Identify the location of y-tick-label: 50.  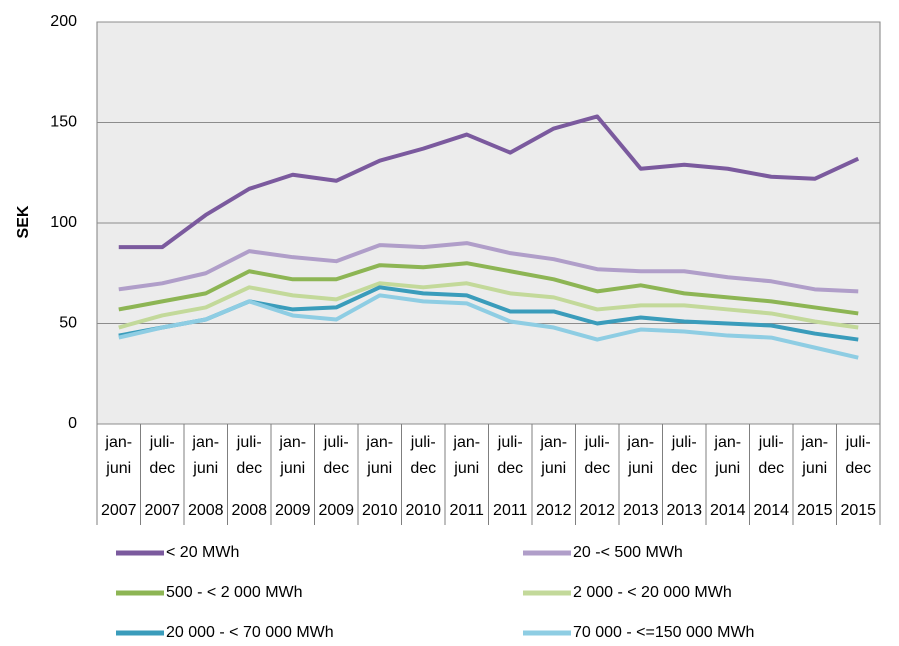
(68, 323).